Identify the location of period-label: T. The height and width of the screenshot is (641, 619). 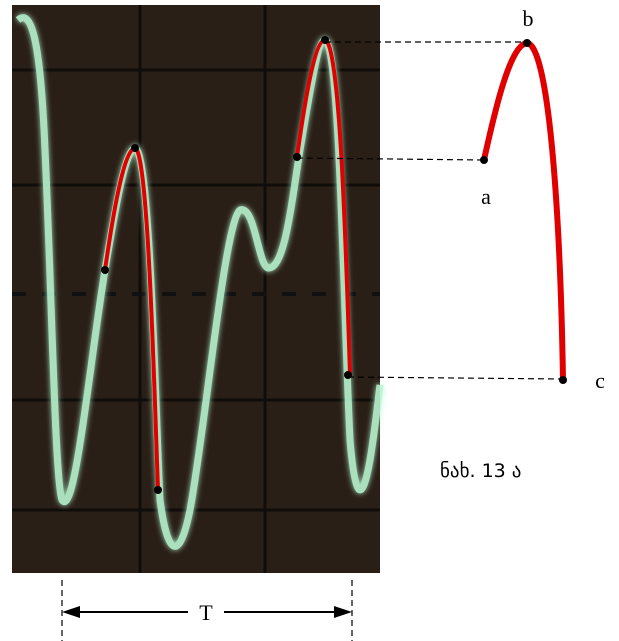
(206, 612).